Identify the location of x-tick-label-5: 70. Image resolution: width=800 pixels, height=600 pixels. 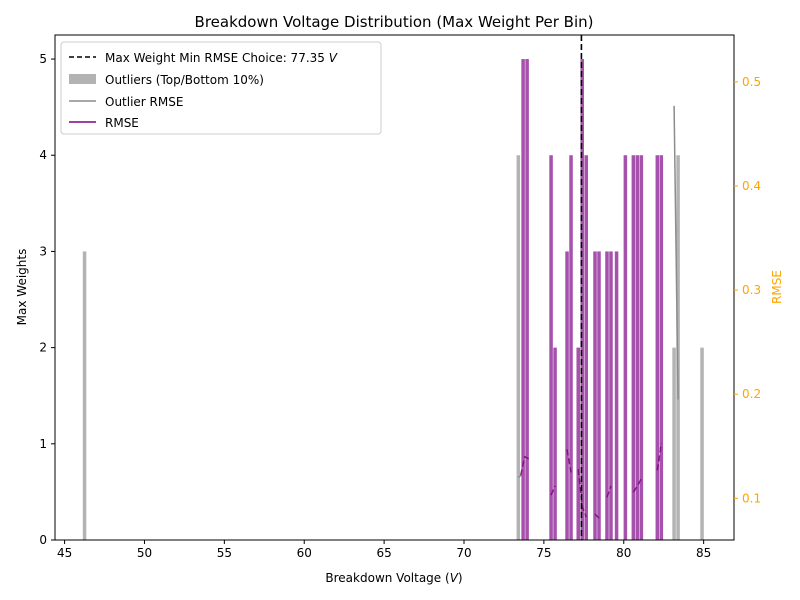
(463, 553).